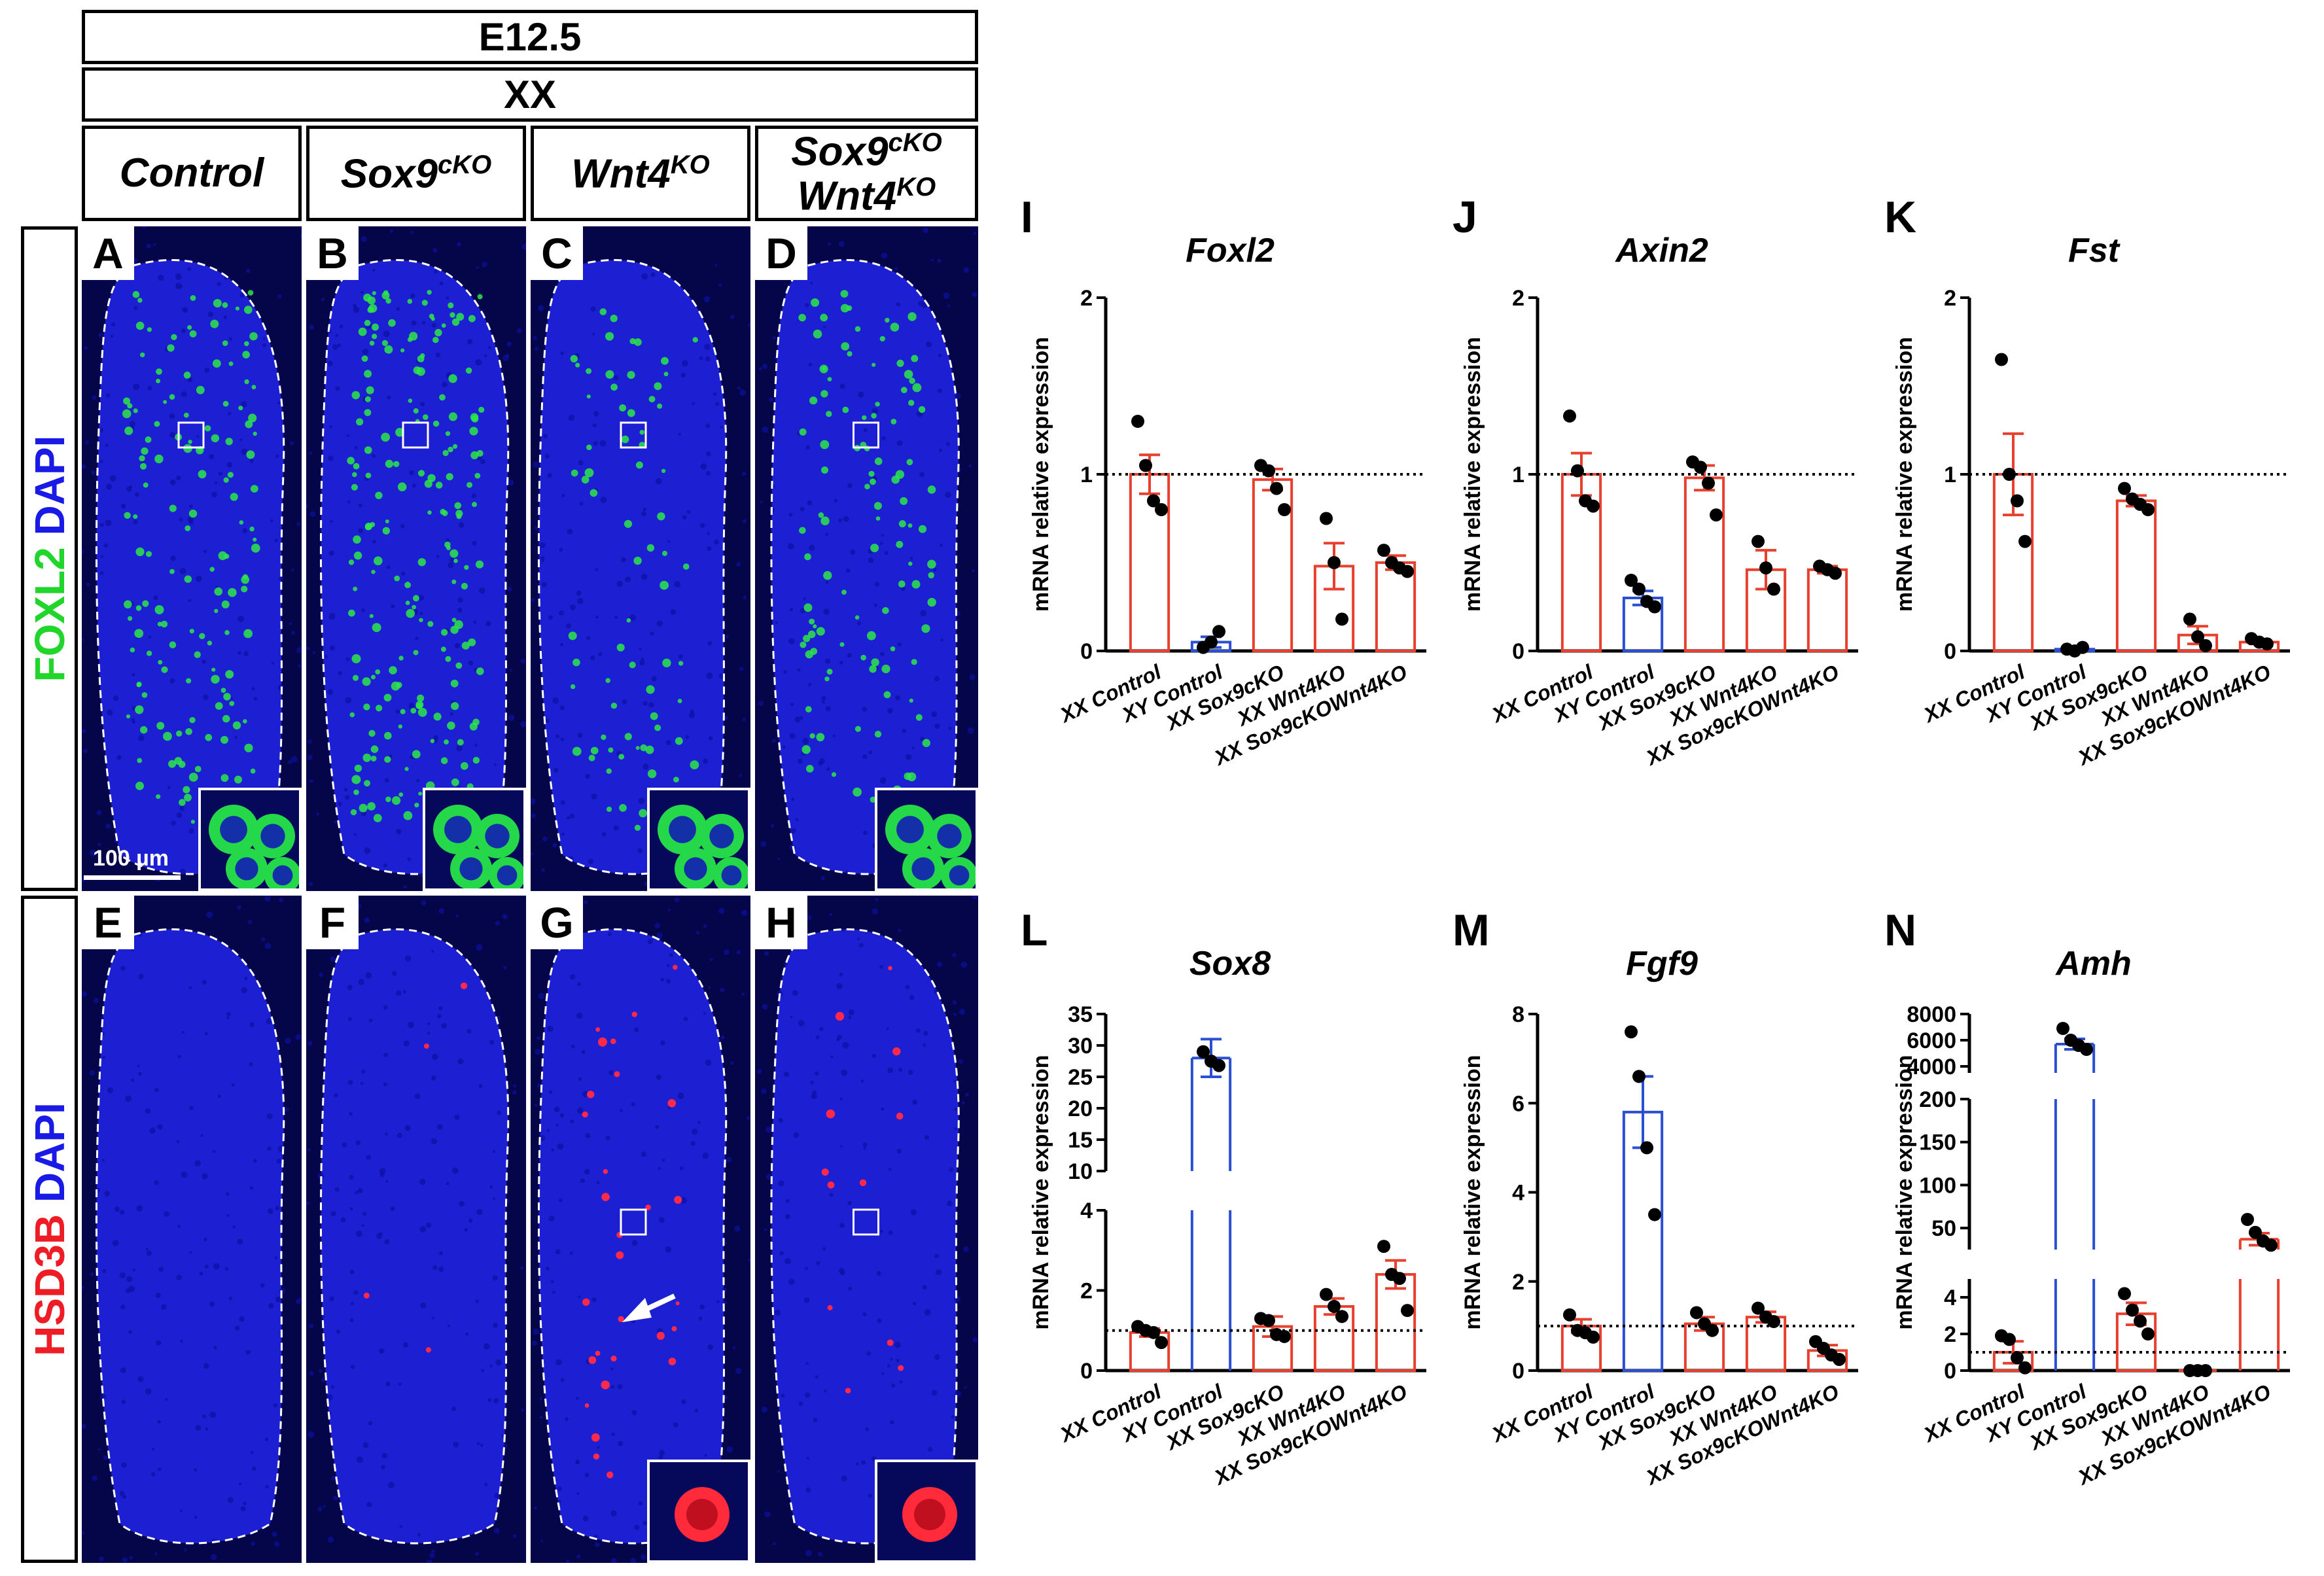 The image size is (2324, 1576). Describe the element at coordinates (1518, 1194) in the screenshot. I see `y-tick-label: 4` at that location.